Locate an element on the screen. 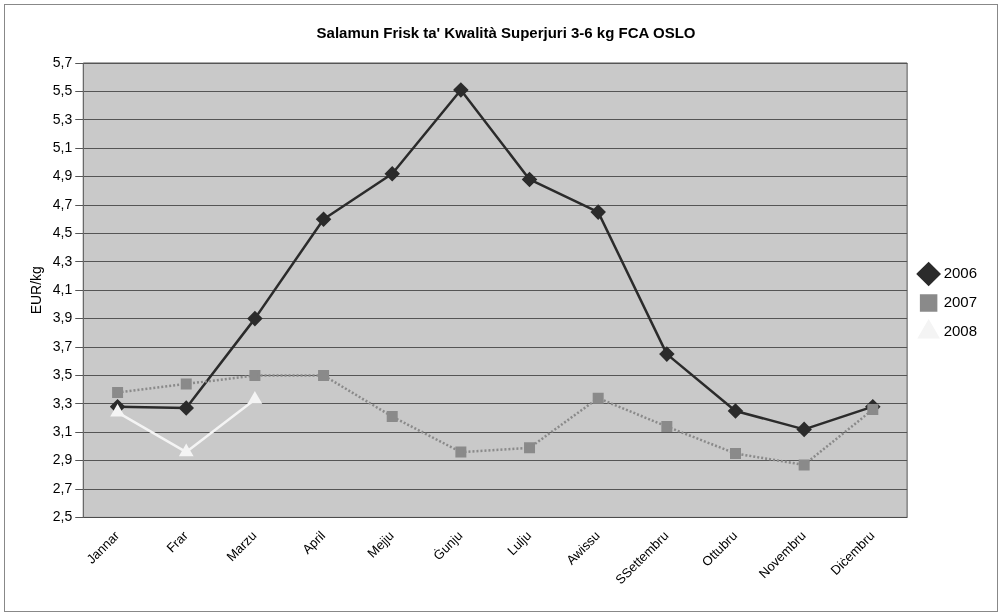 This screenshot has height=616, width=1002. legend-label: 2007 is located at coordinates (960, 302).